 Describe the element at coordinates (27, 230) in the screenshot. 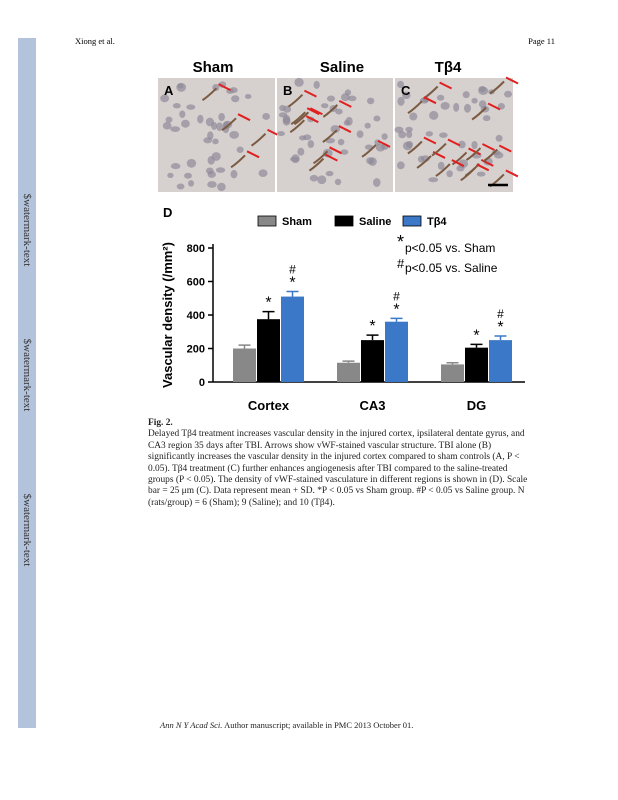

I see `watermark: $watermark-text` at that location.